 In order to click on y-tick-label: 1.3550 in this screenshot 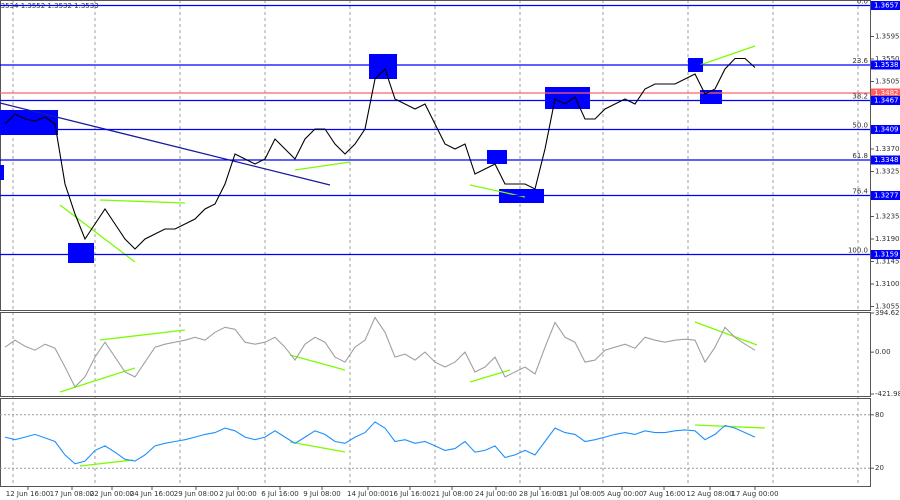, I will do `click(887, 59)`.